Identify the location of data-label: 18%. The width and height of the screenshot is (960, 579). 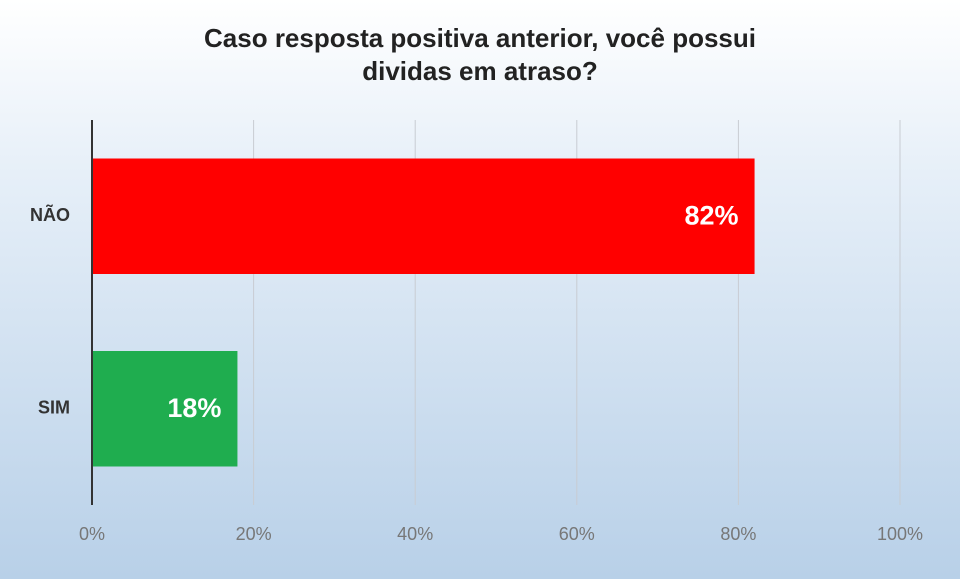
(194, 408).